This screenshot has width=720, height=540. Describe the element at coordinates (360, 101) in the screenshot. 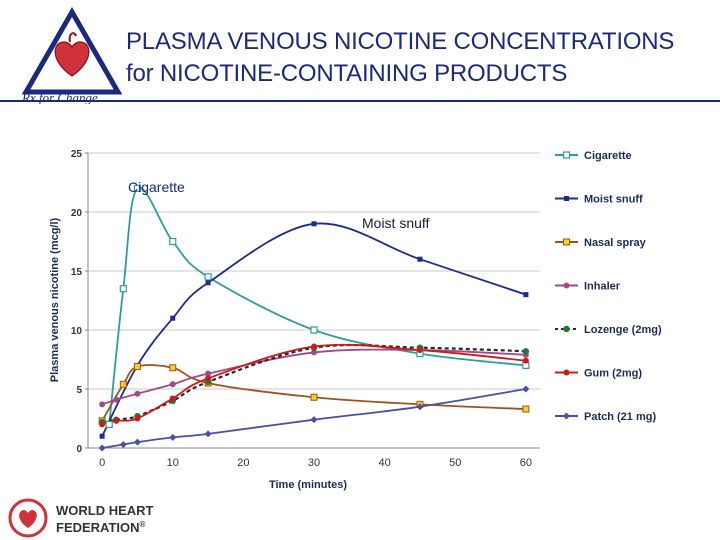

I see `title-divider` at that location.